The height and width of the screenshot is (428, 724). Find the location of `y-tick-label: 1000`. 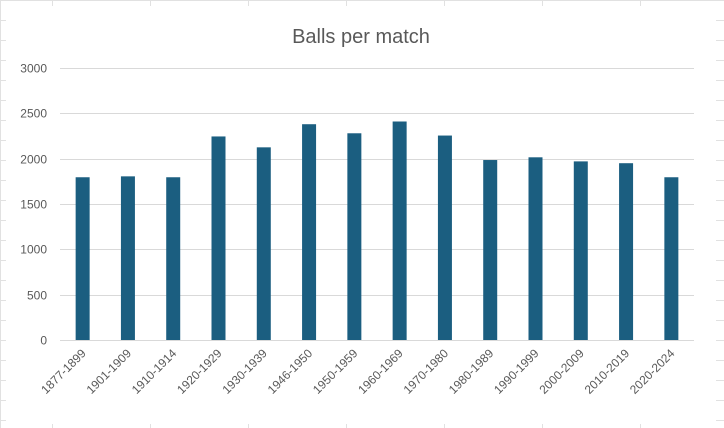

y-tick-label: 1000 is located at coordinates (33, 250).